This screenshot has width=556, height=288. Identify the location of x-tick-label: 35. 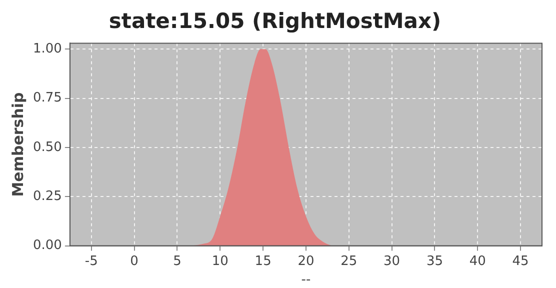
(434, 261).